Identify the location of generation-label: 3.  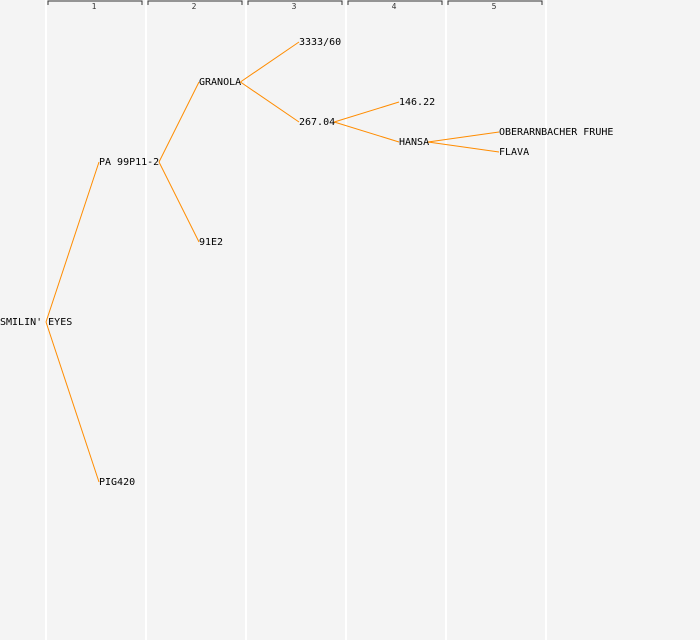
(294, 6).